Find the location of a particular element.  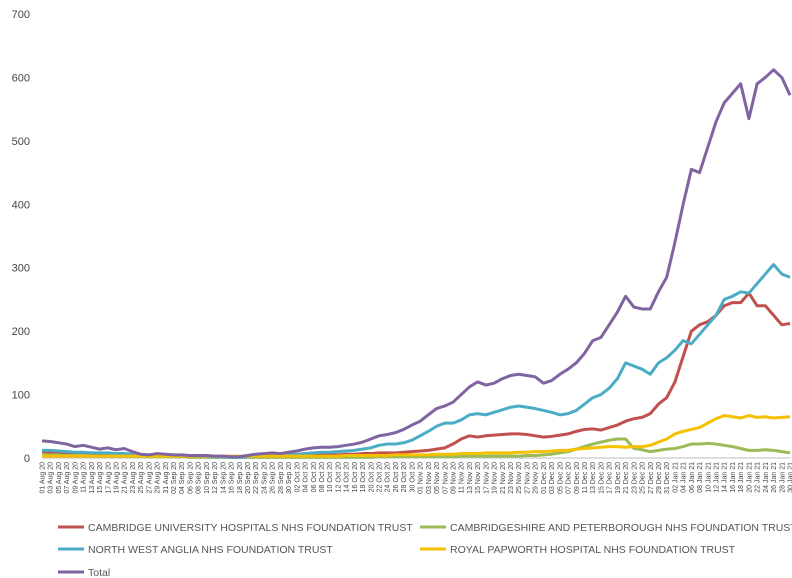

x-tick-label: 08 Sep 20 is located at coordinates (199, 478).